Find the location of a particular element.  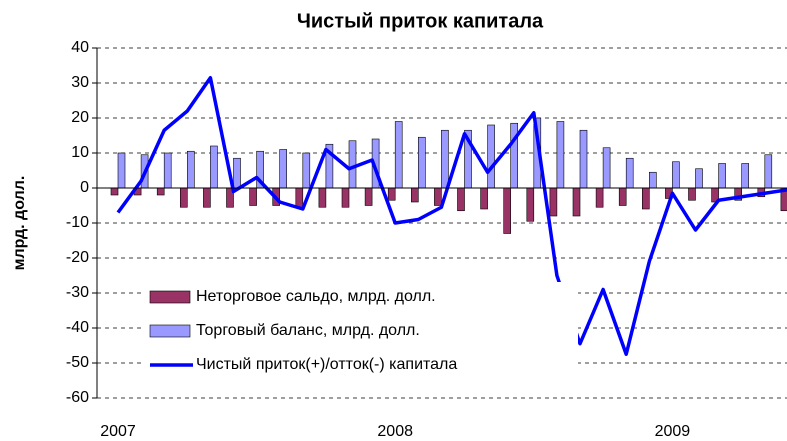

y-tick-label: -20 is located at coordinates (77, 257).